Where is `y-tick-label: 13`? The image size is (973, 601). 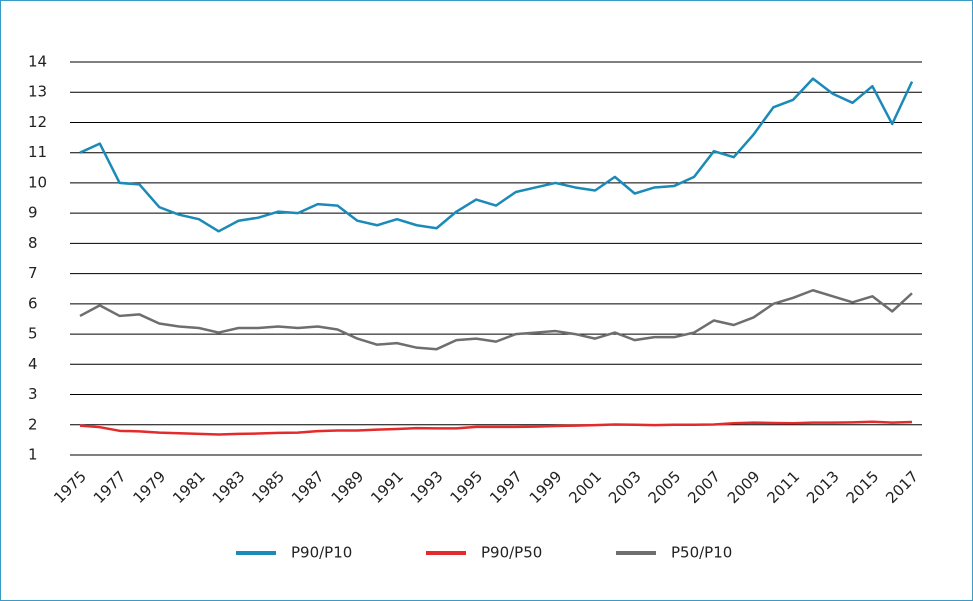
y-tick-label: 13 is located at coordinates (37, 92).